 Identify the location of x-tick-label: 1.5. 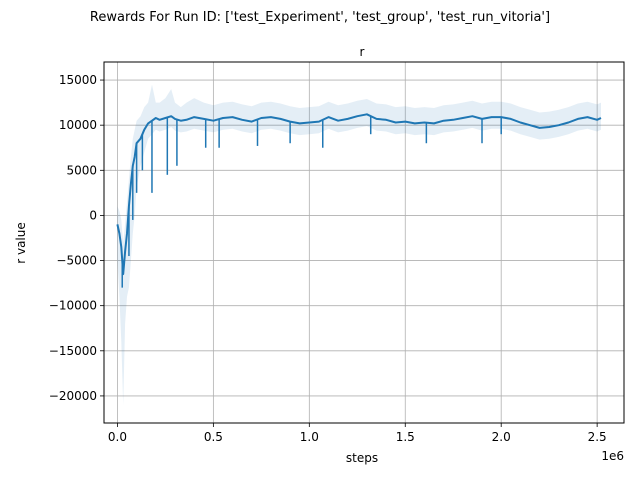
(405, 437).